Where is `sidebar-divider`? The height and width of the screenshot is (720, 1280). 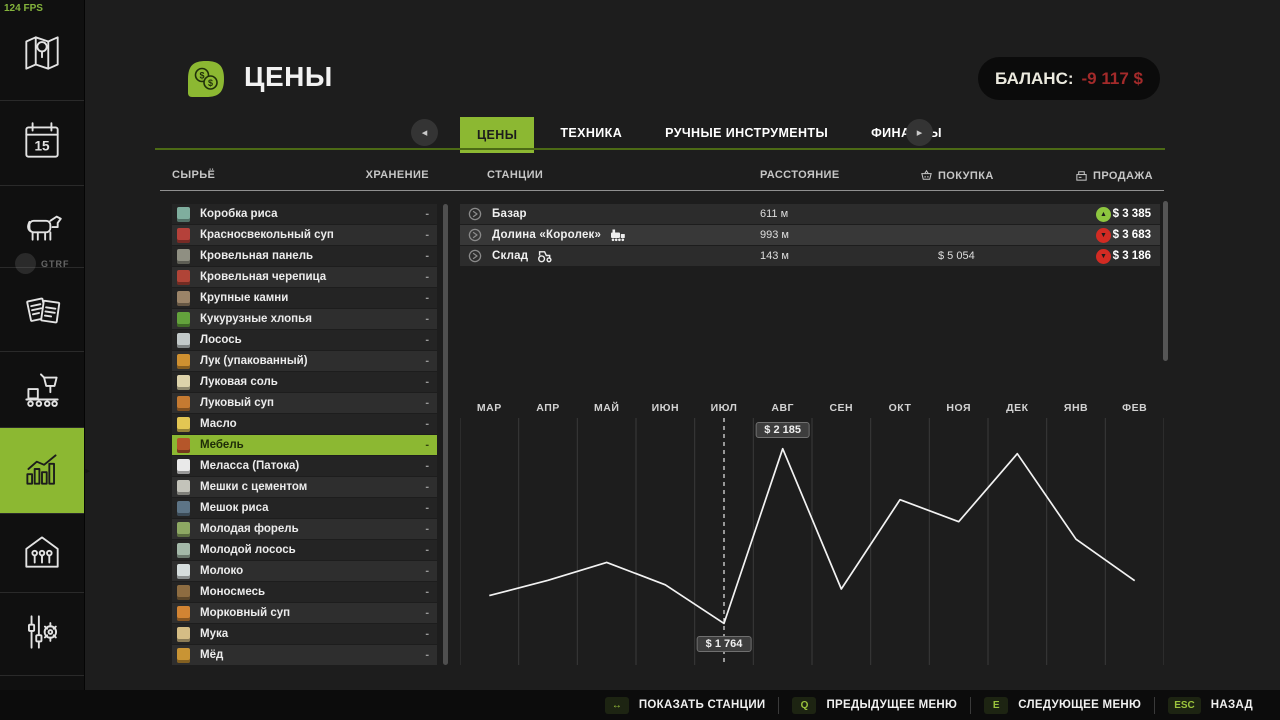 sidebar-divider is located at coordinates (42, 675).